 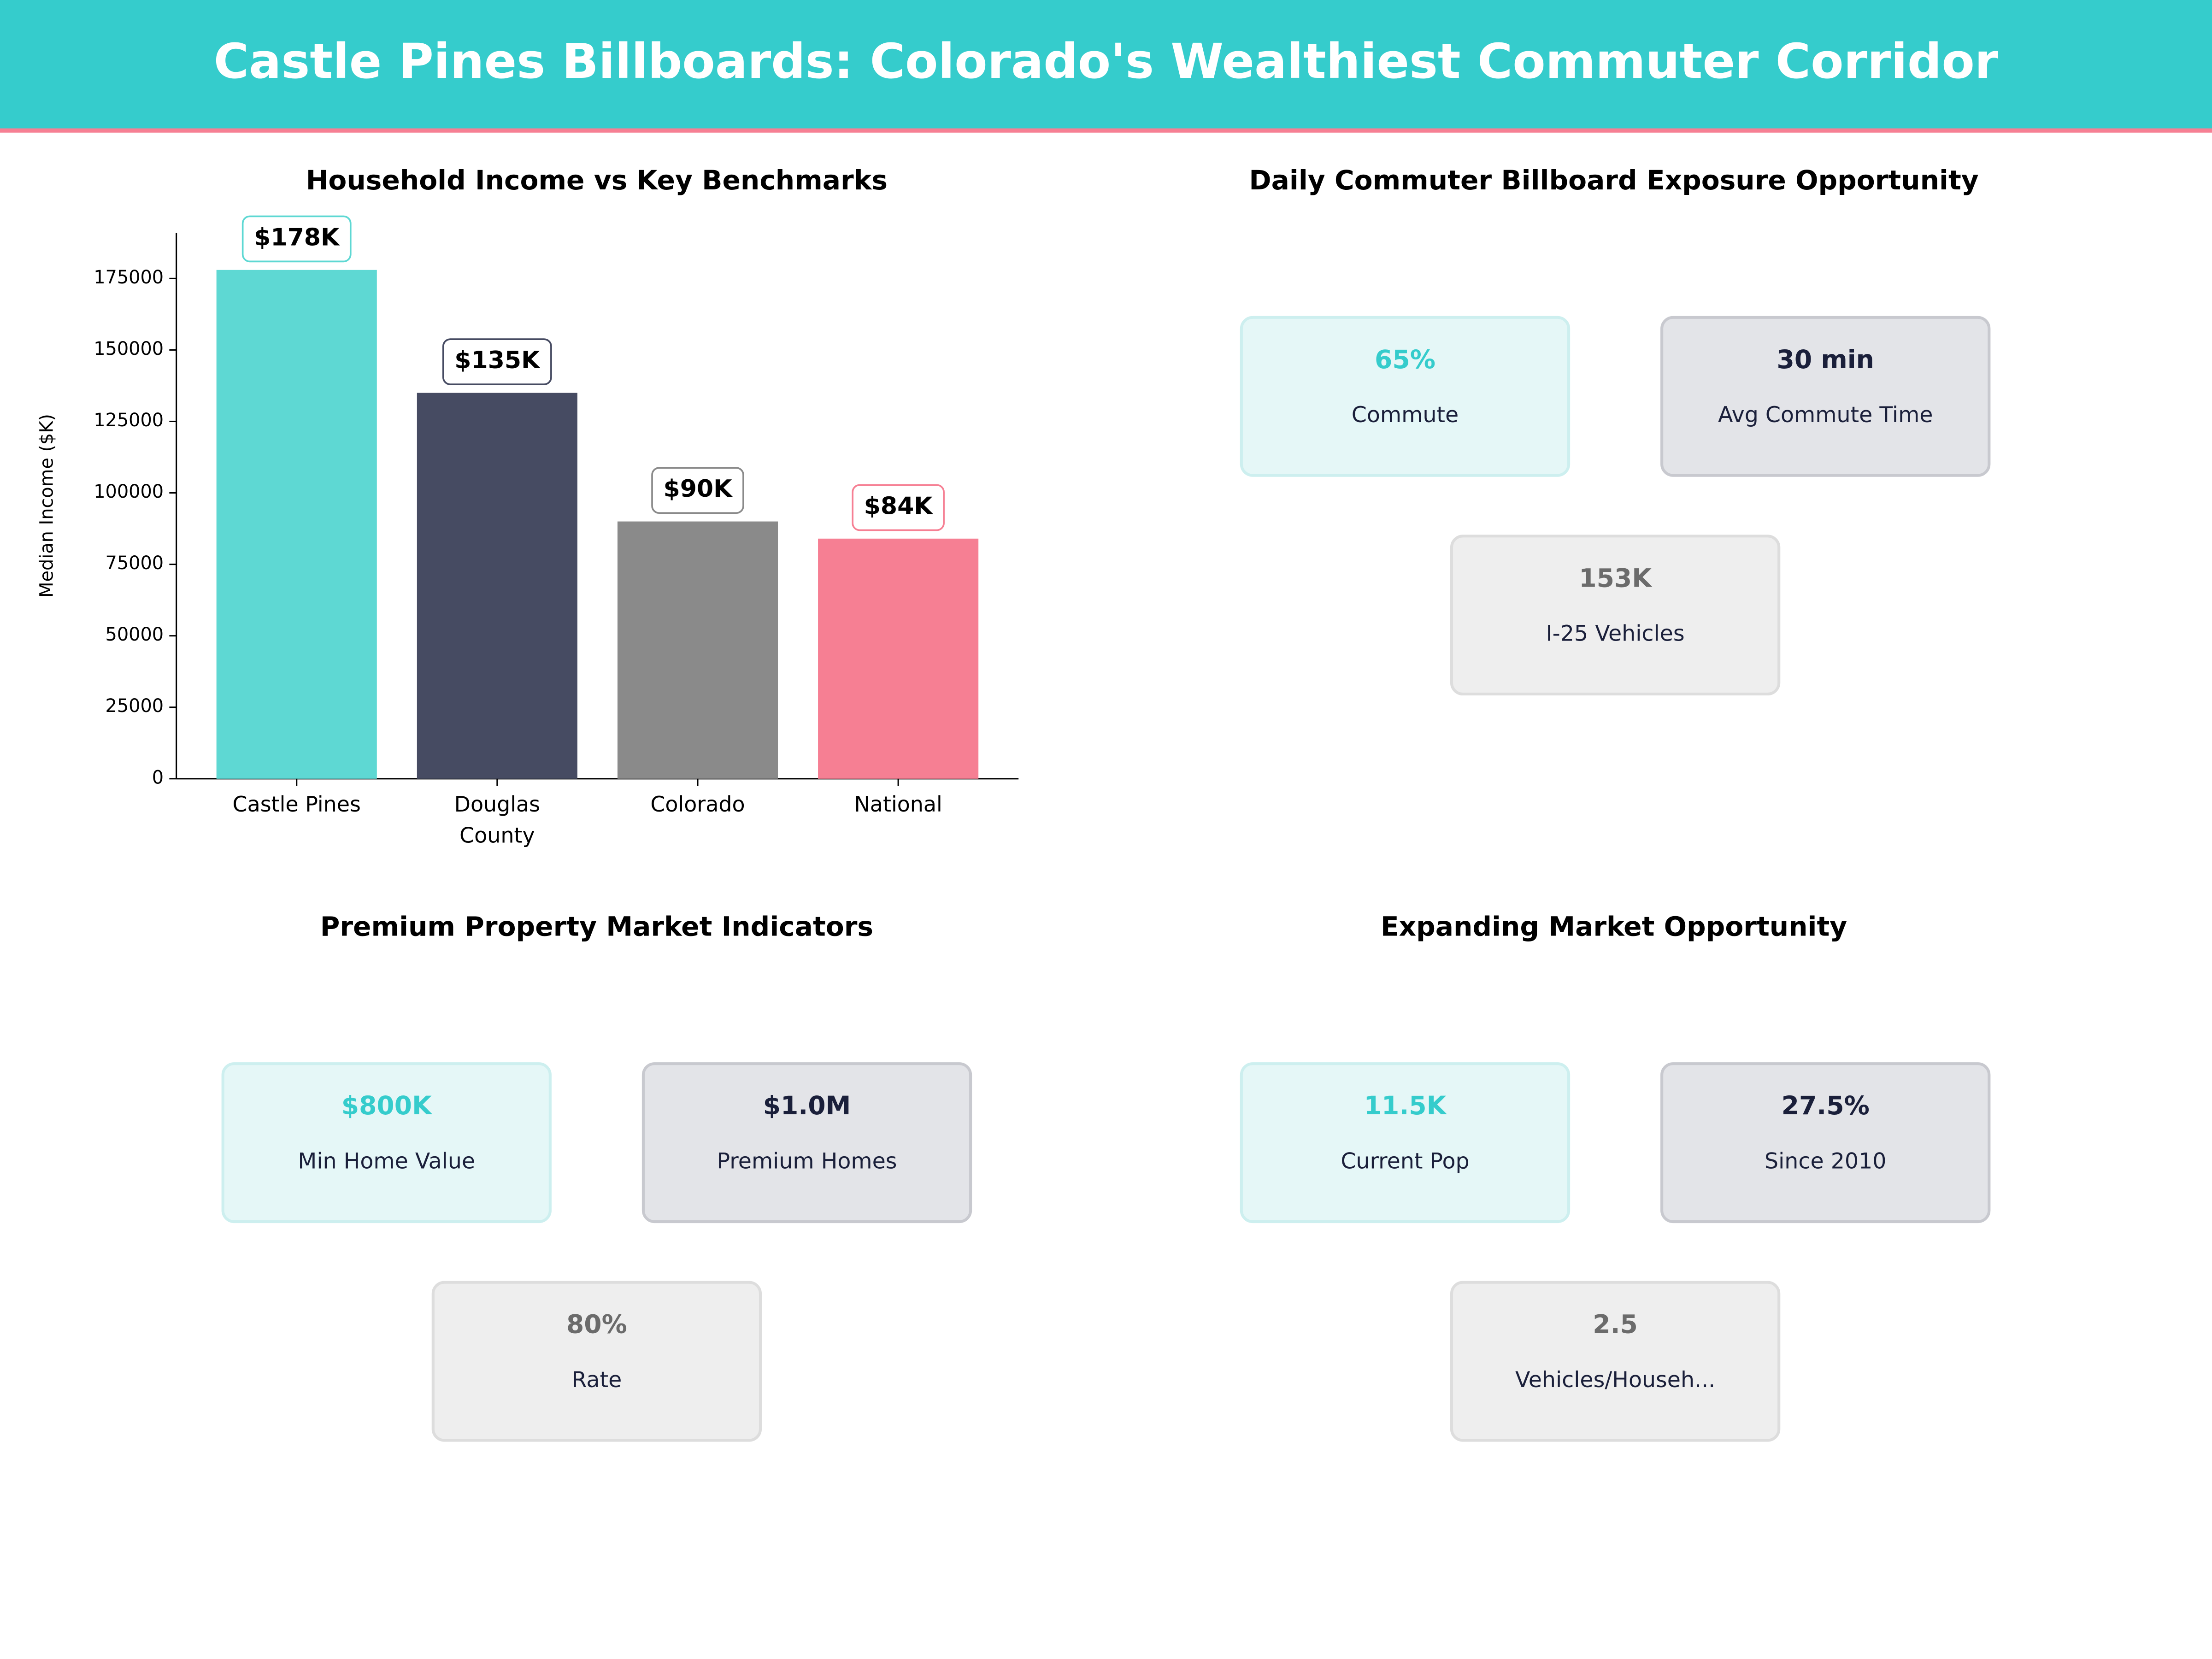 I want to click on y-tick-label: 50000, so click(x=135, y=634).